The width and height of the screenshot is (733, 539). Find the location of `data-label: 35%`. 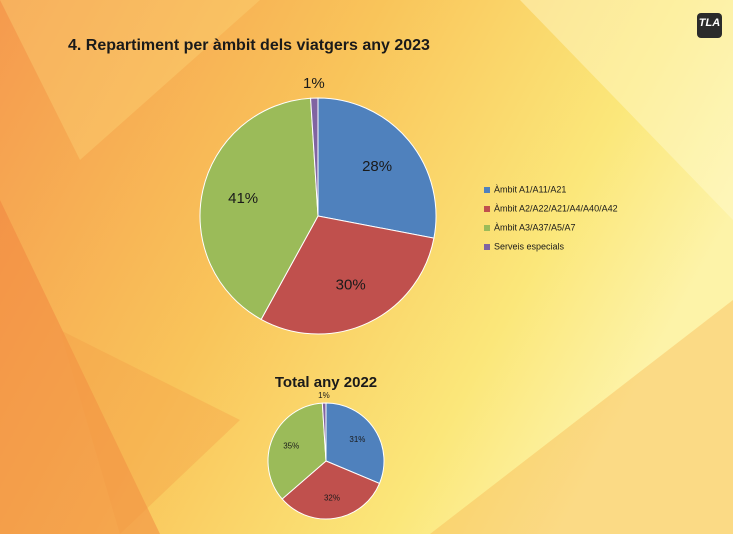

data-label: 35% is located at coordinates (291, 446).